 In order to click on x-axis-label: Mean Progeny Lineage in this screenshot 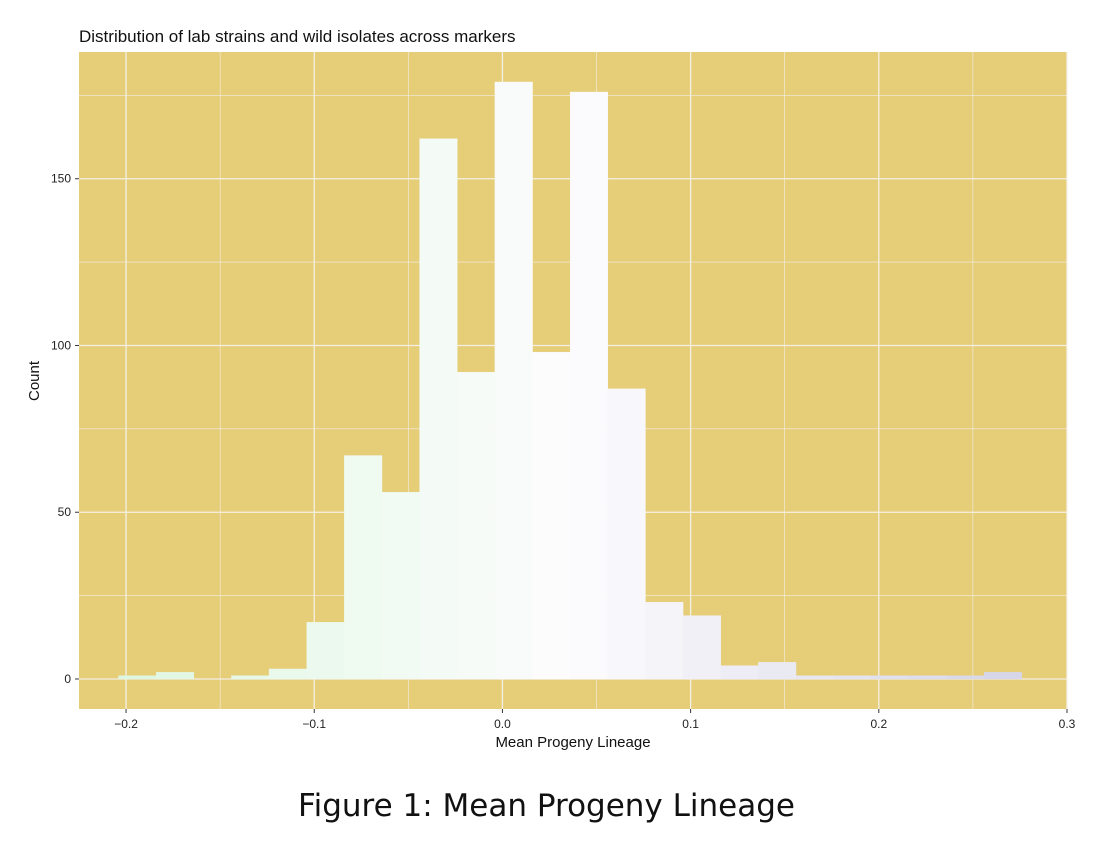, I will do `click(572, 742)`.